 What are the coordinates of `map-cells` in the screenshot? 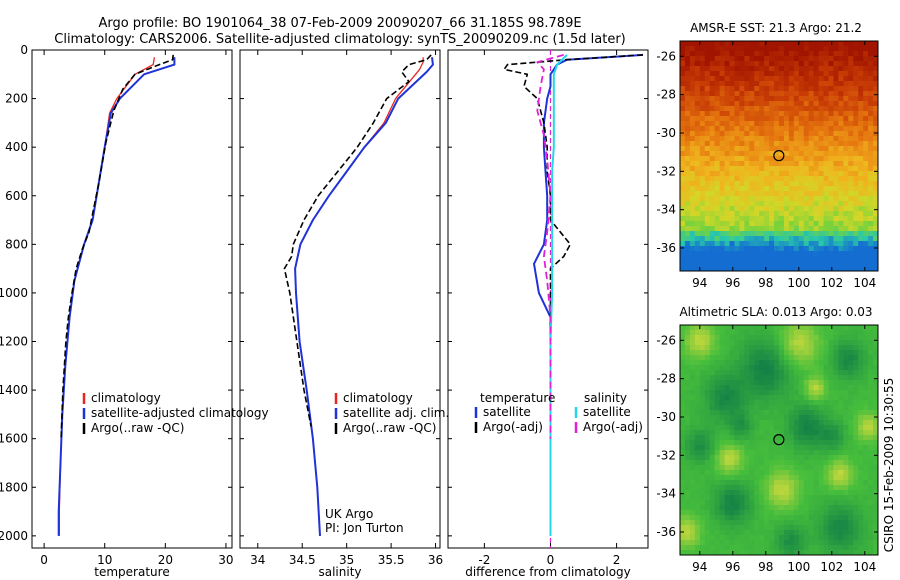 It's located at (779, 440).